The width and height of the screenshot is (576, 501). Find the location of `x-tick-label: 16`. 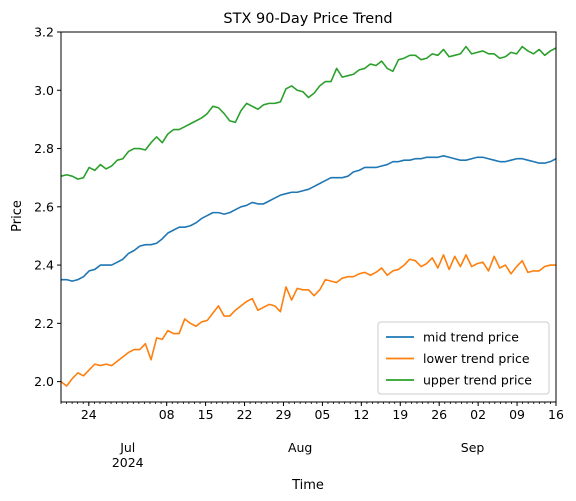

x-tick-label: 16 is located at coordinates (556, 414).